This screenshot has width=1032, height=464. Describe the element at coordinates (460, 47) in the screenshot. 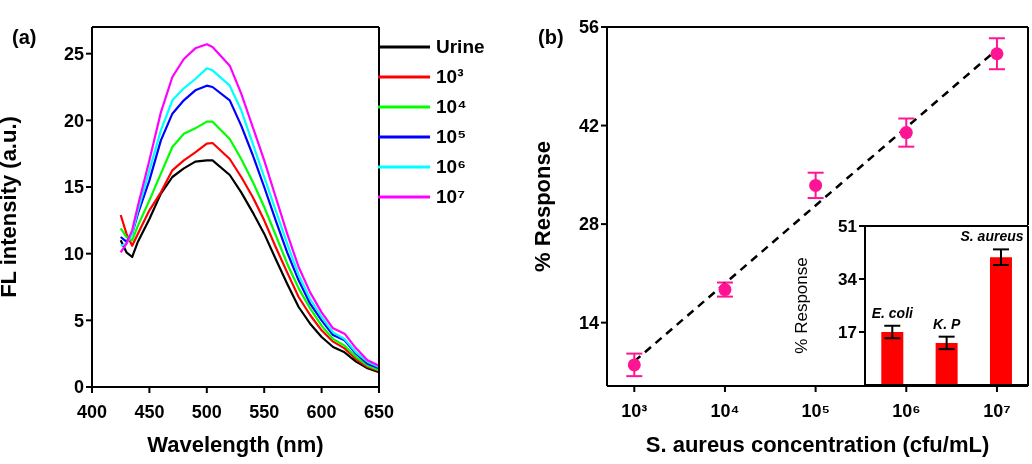

I see `legend-label: Urine` at that location.